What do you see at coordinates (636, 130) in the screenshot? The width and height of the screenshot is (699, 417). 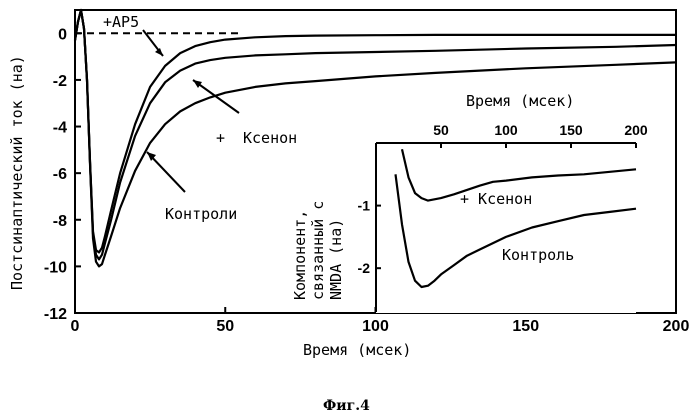 I see `inset-x-tick-label: 200` at bounding box center [636, 130].